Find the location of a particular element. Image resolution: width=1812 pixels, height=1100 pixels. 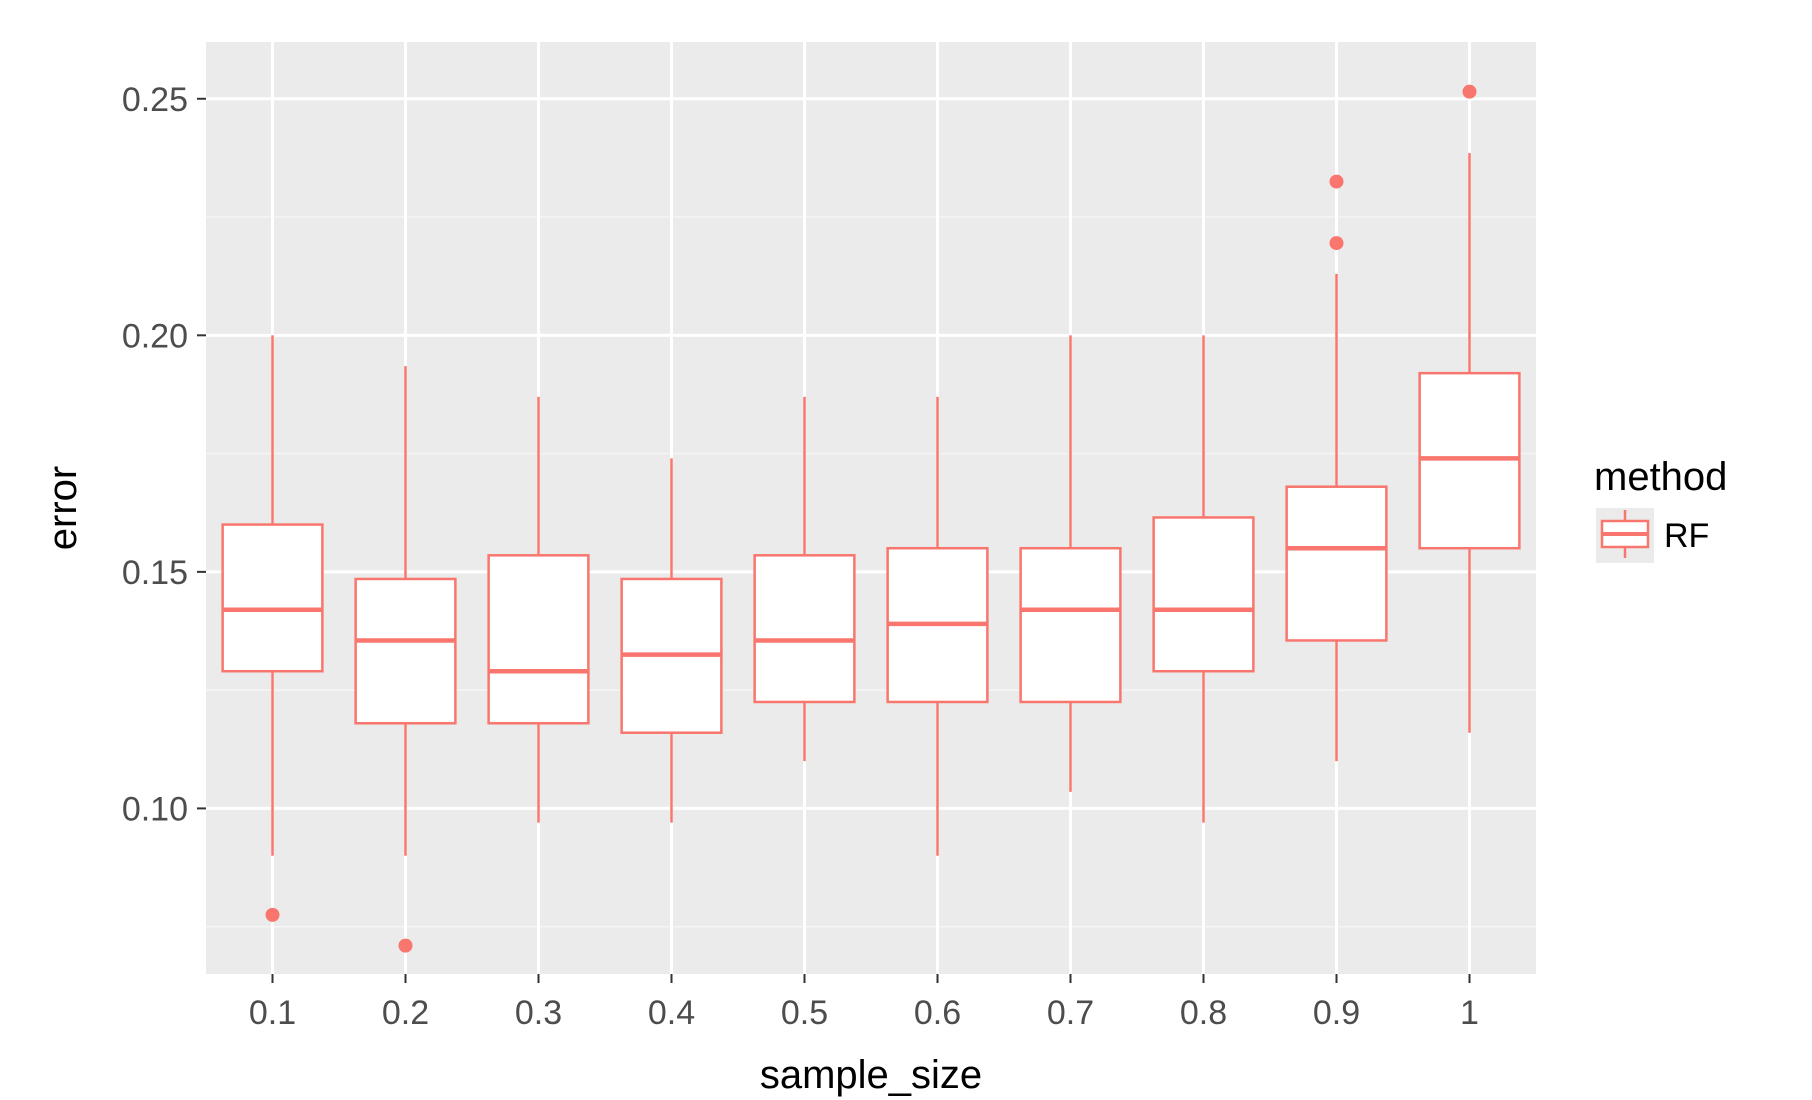

legend: method RF is located at coordinates (1660, 509).